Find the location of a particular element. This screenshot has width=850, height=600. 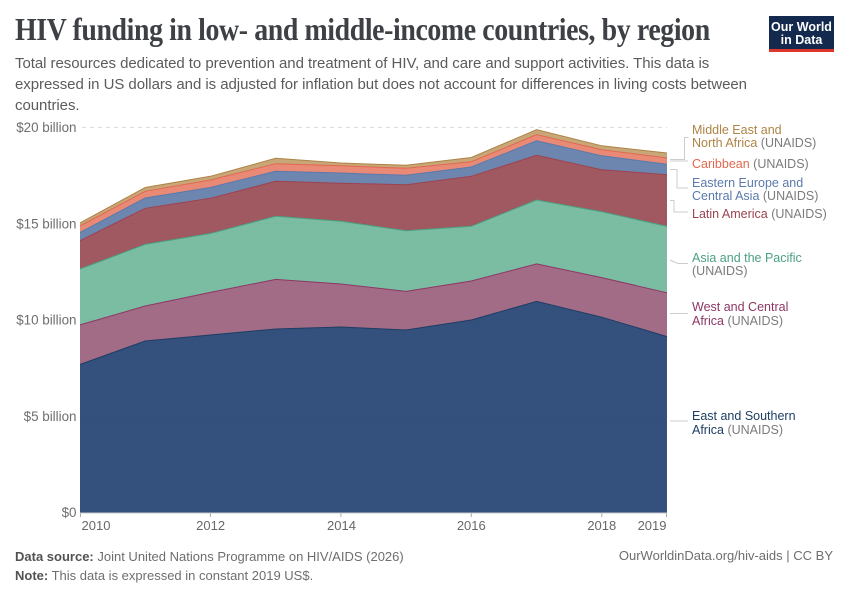

svg-text: $0 is located at coordinates (69, 512).